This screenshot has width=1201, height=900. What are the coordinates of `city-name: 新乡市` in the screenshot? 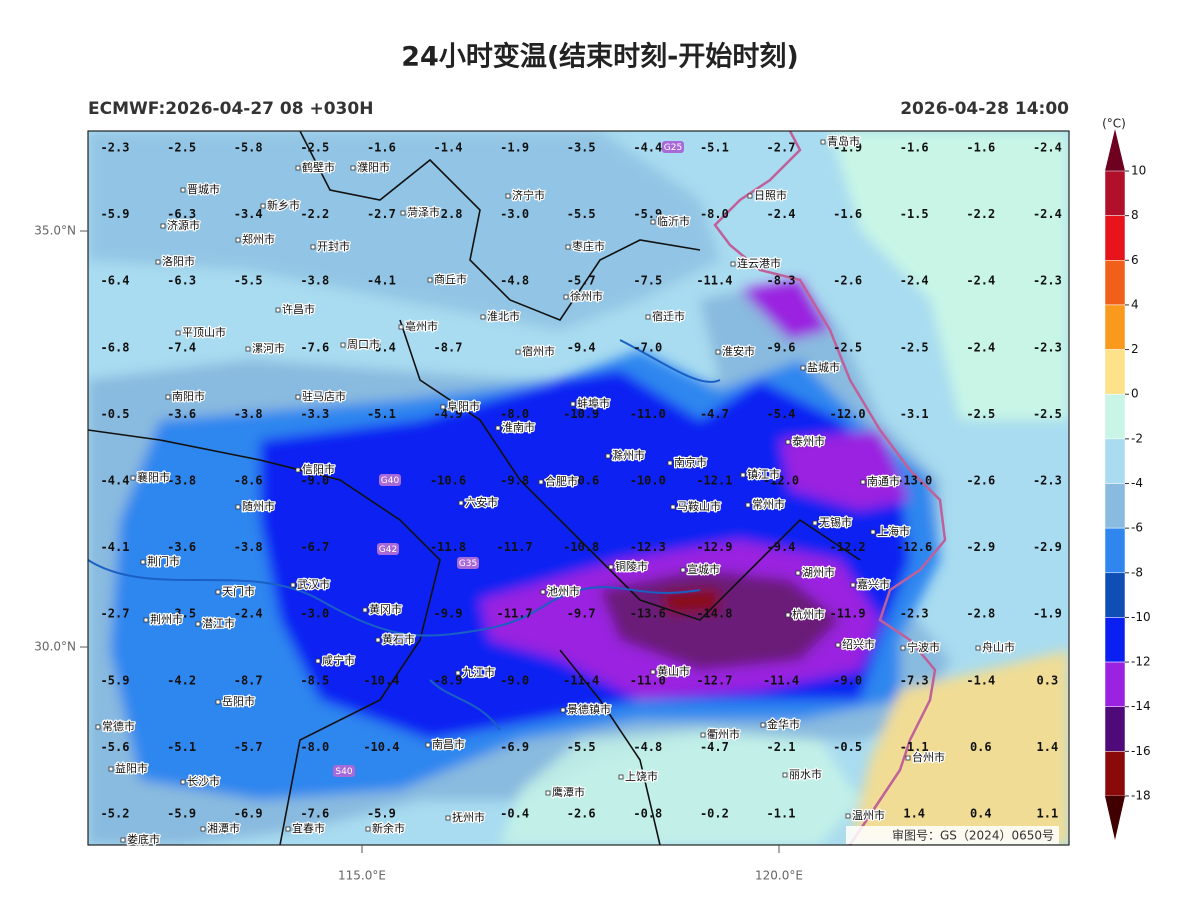 It's located at (283, 205).